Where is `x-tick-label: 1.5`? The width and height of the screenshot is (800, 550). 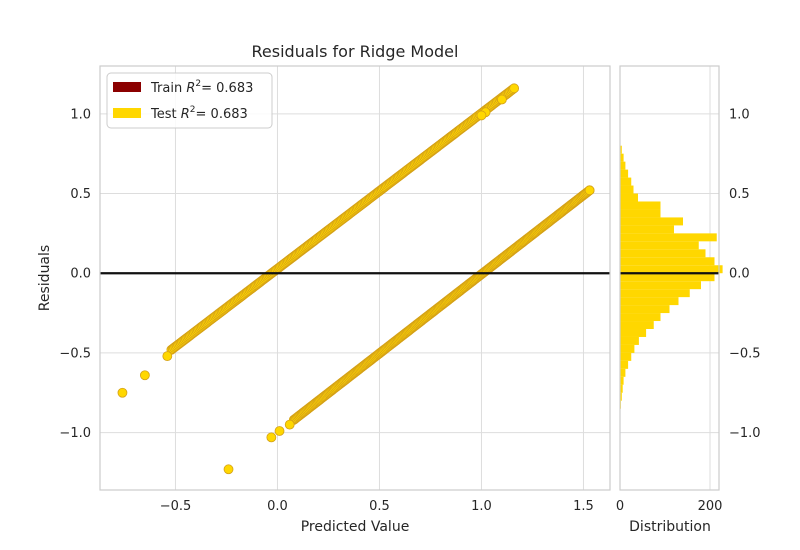 x-tick-label: 1.5 is located at coordinates (583, 506).